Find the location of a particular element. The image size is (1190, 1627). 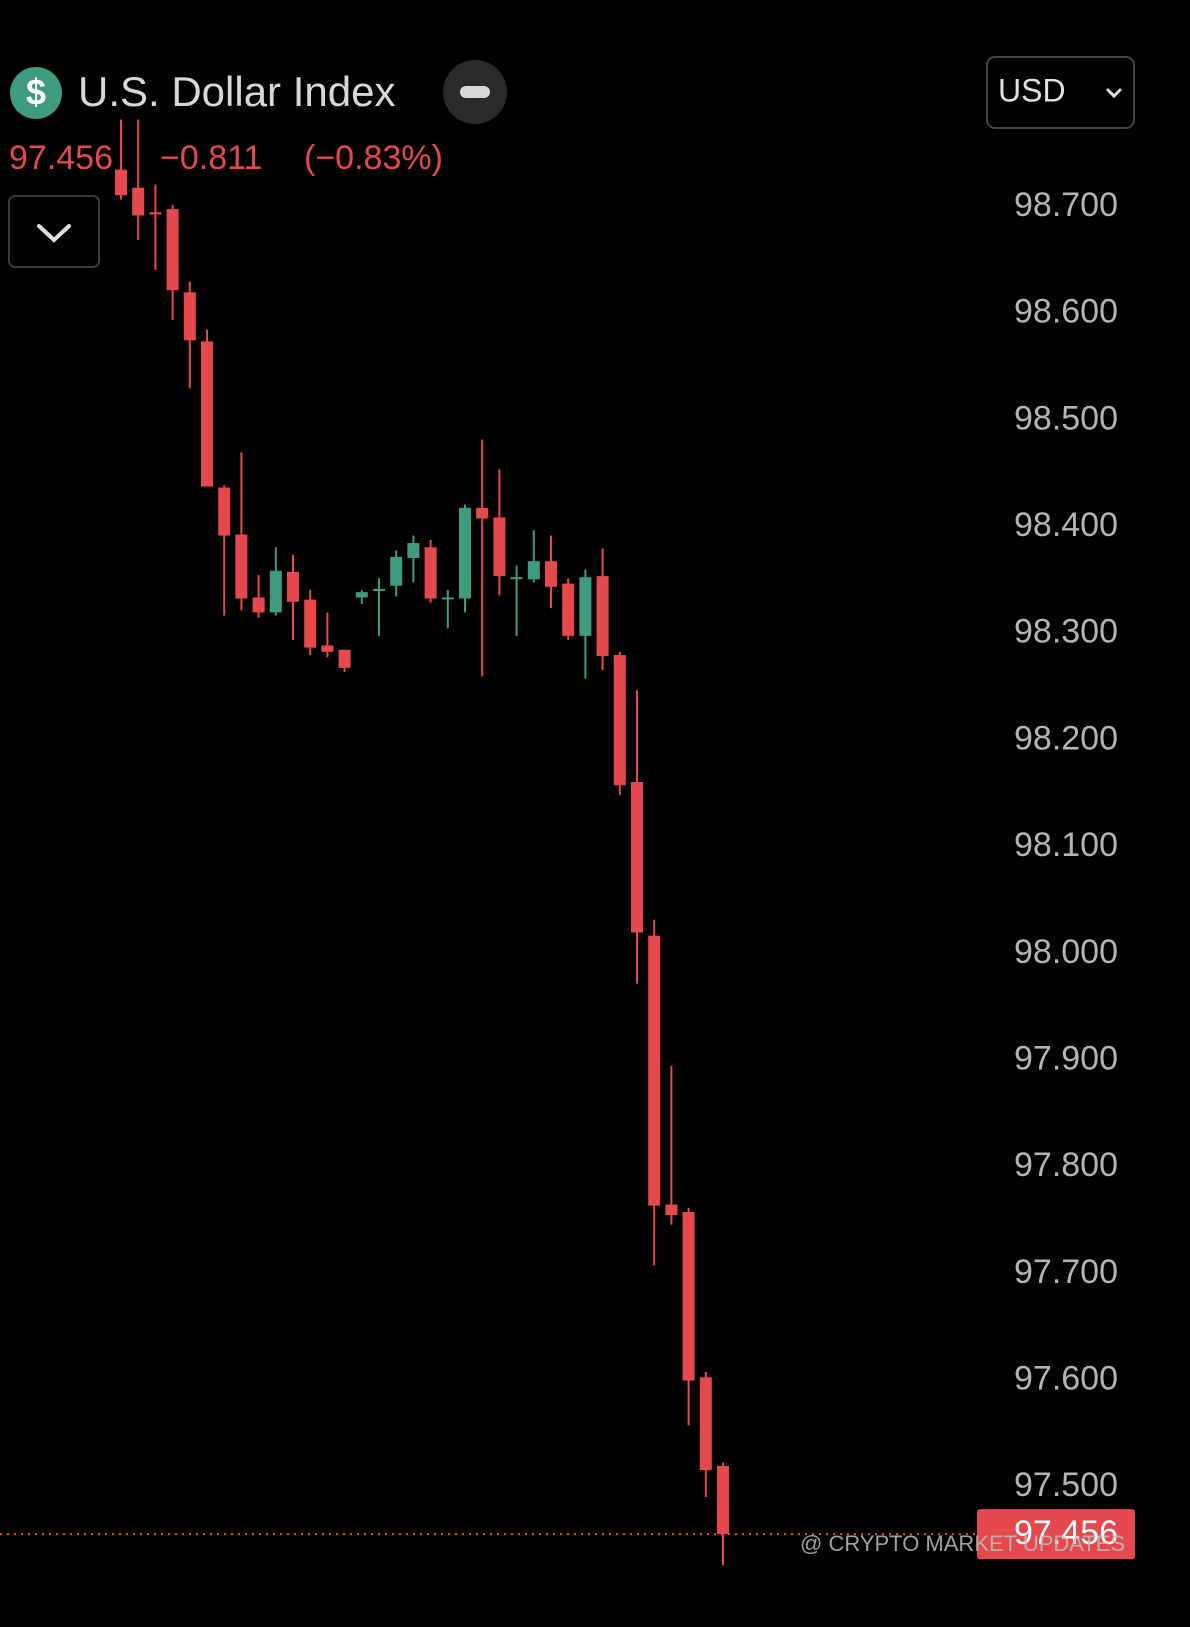

y-tick-label: 98.600 is located at coordinates (1066, 312).